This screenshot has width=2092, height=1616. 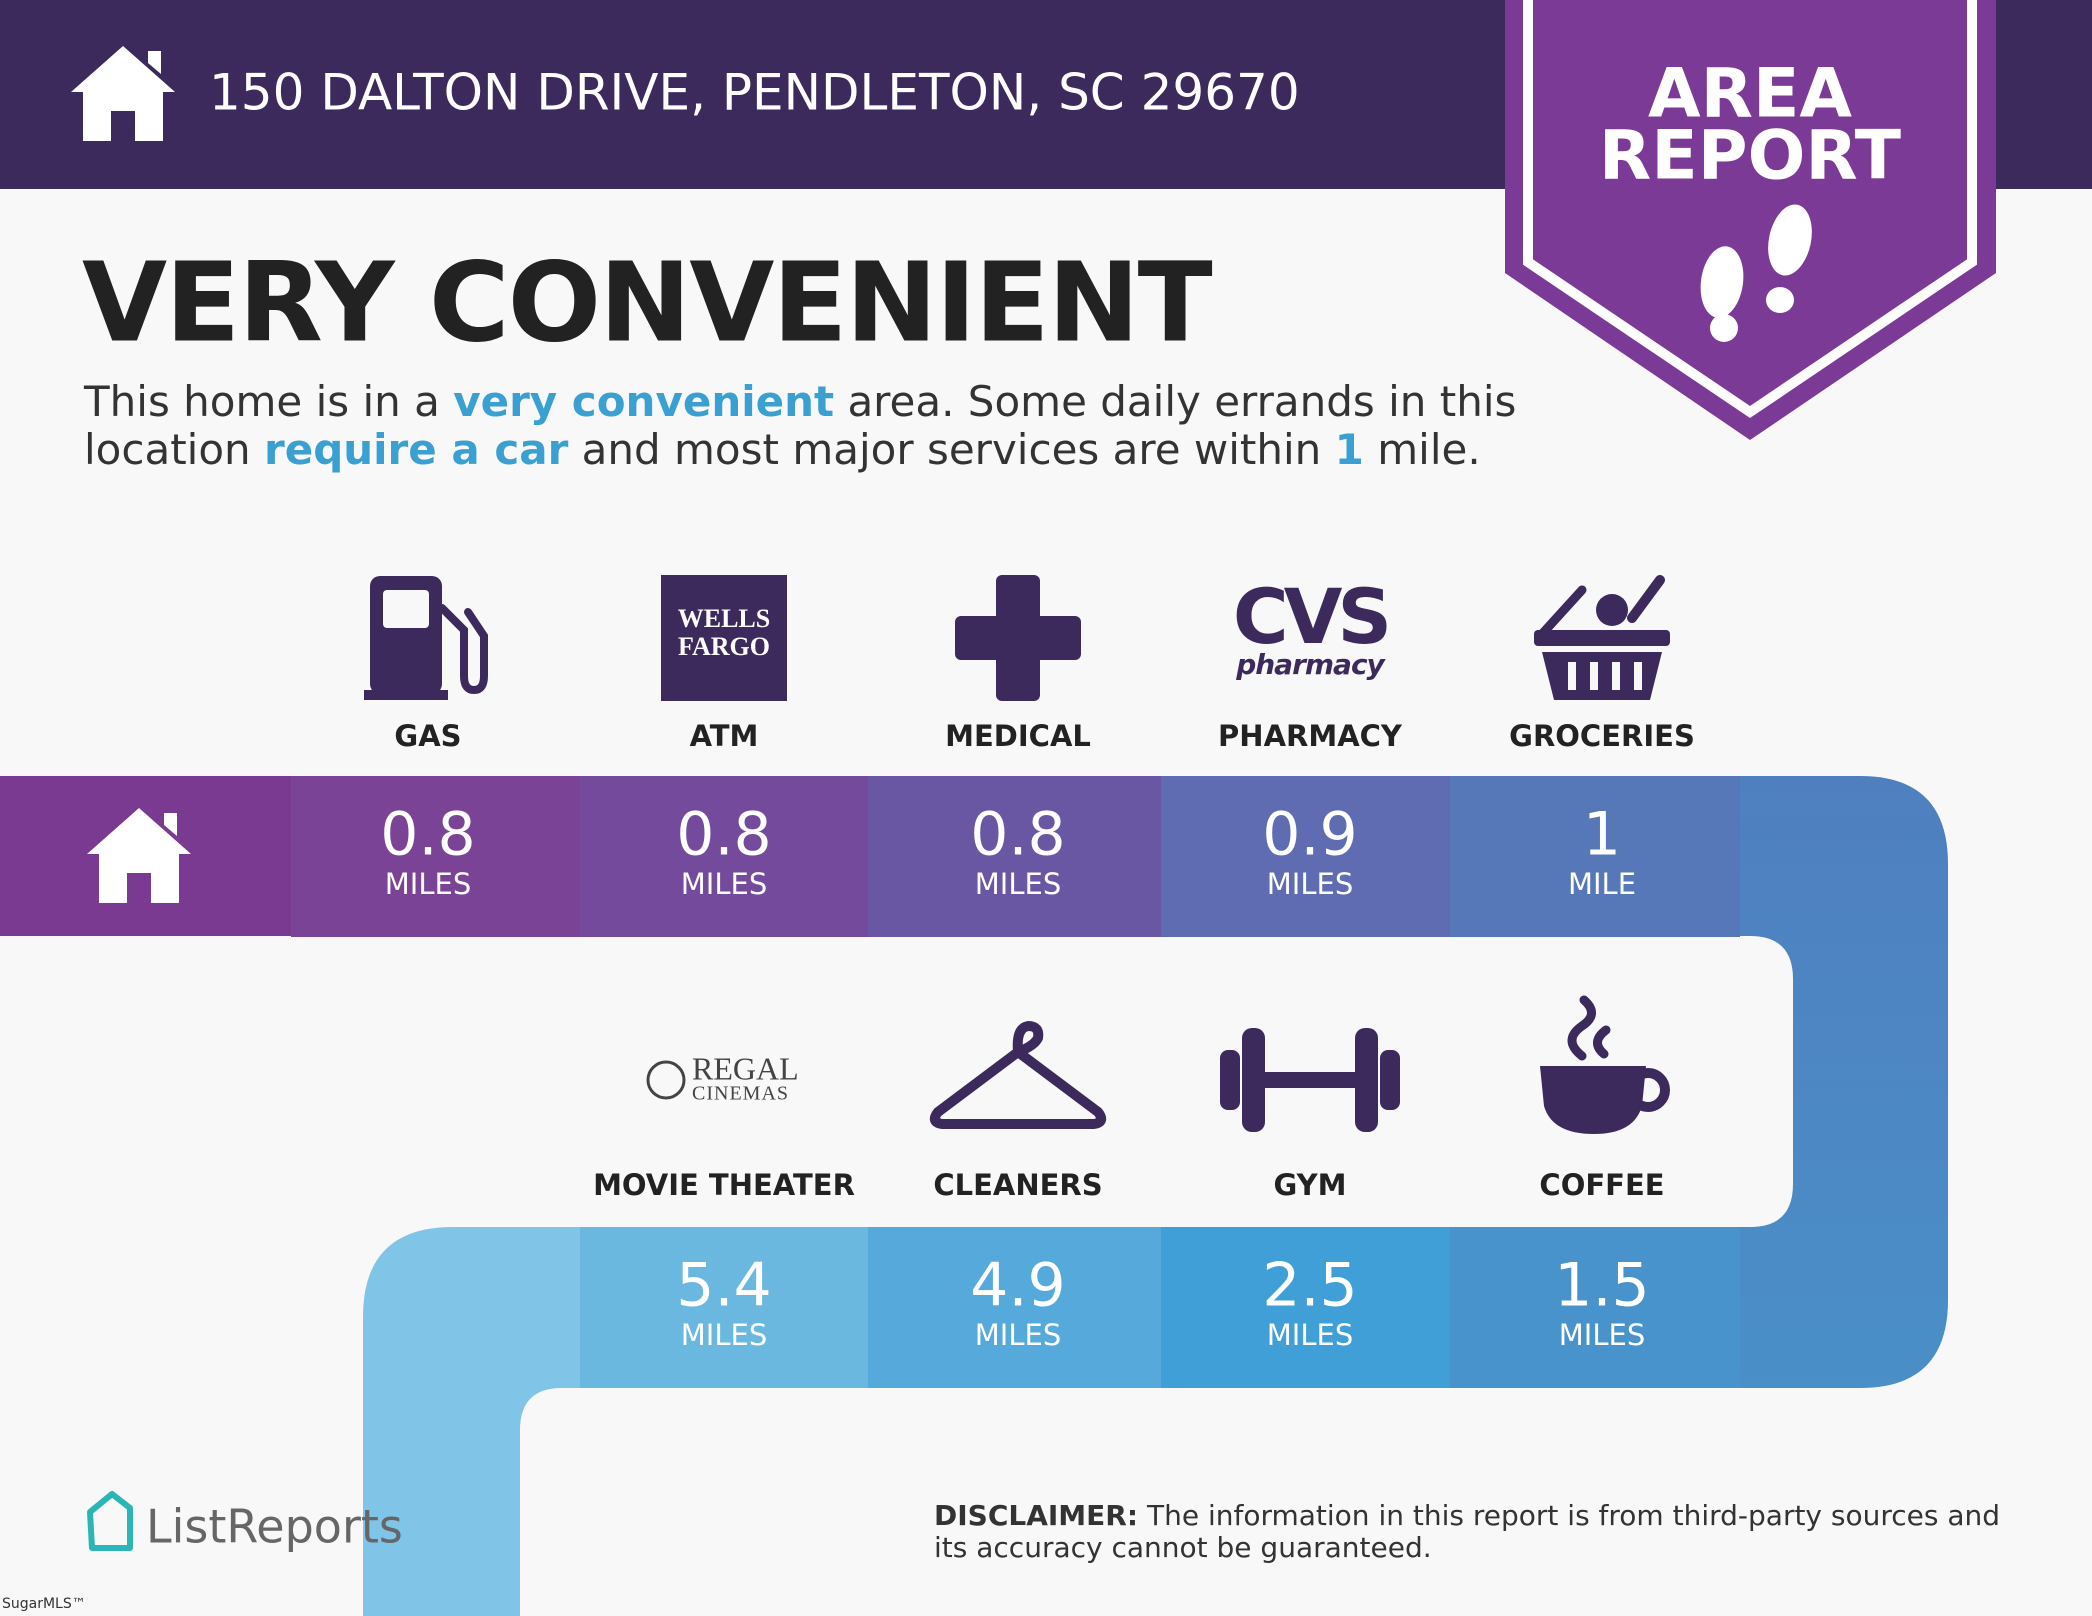 I want to click on band-descent, so click(x=472, y=1421).